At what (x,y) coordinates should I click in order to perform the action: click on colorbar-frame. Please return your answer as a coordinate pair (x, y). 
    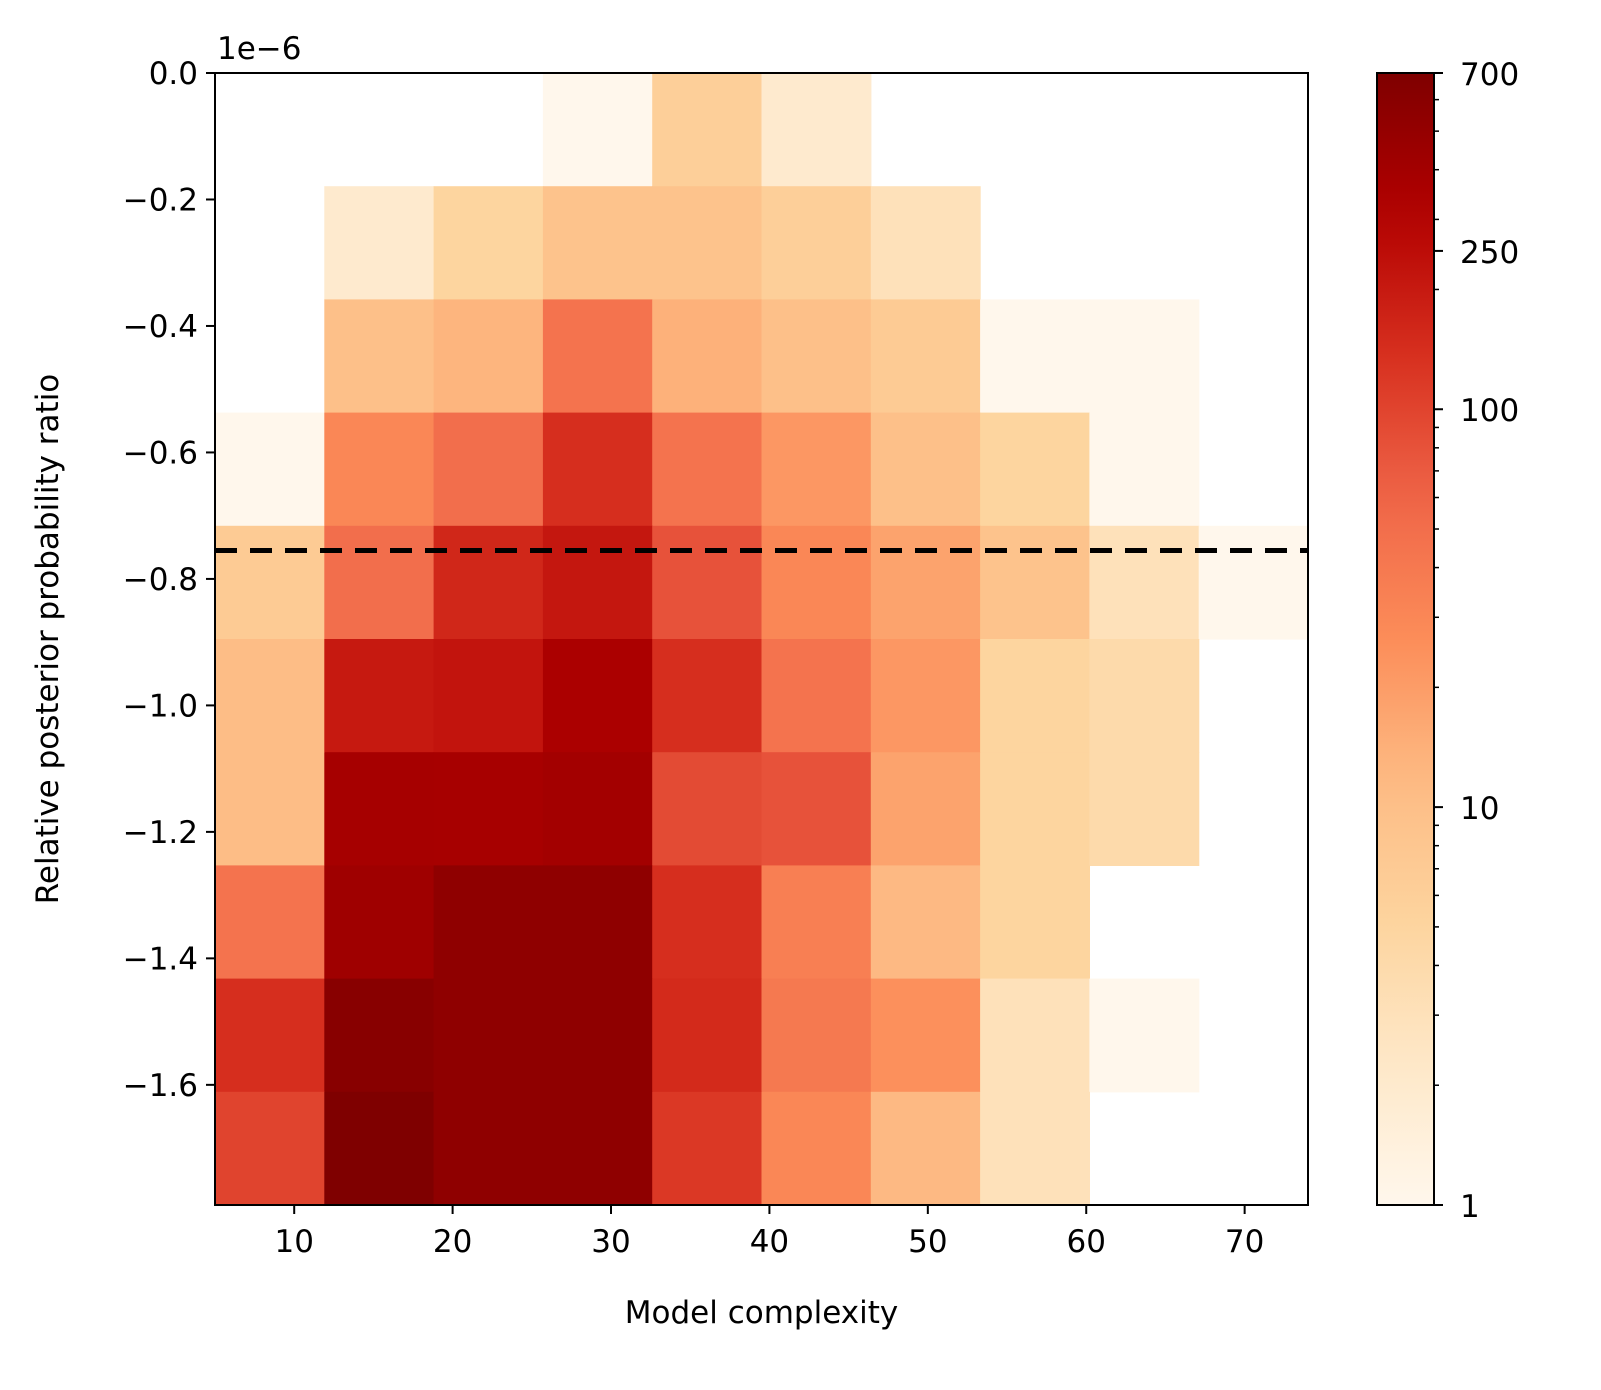
    Looking at the image, I should click on (1405, 639).